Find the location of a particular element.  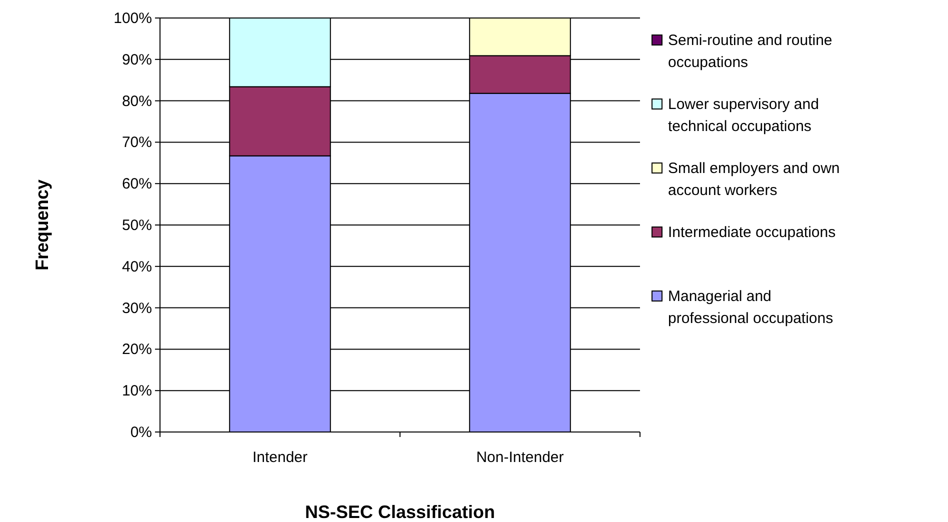

y-tick-label: 10% is located at coordinates (137, 391).